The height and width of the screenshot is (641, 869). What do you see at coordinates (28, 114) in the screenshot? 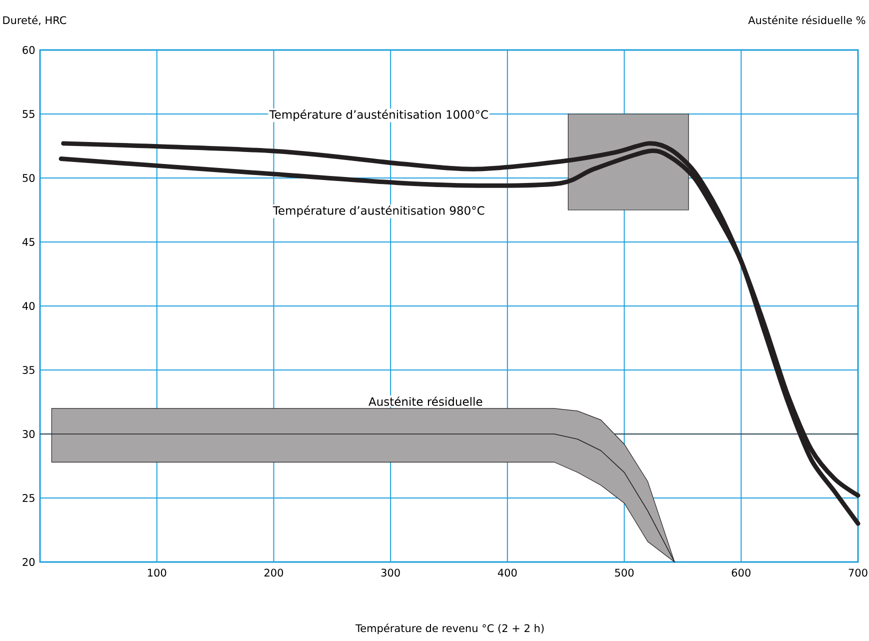
I see `y-tick-label: 55` at bounding box center [28, 114].